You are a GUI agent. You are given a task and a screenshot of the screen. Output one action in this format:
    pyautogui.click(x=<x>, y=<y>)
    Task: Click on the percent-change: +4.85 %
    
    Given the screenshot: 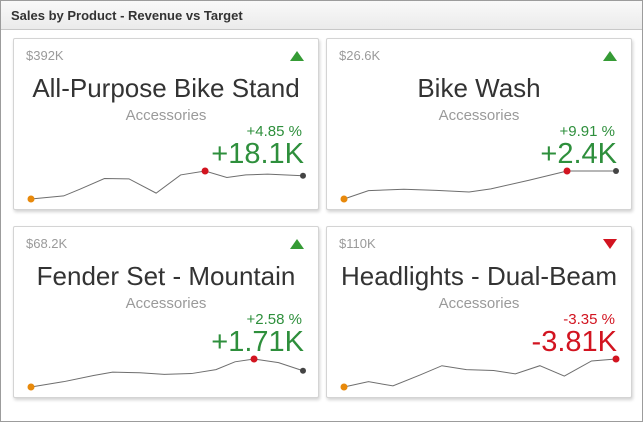 What is the action you would take?
    pyautogui.click(x=274, y=131)
    